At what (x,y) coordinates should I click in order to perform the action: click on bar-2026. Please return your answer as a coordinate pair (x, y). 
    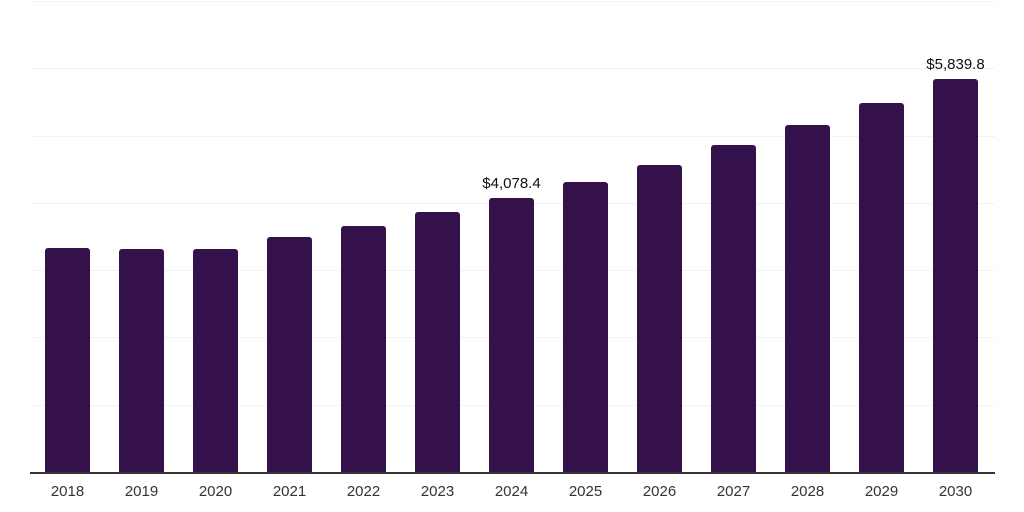
    Looking at the image, I should click on (659, 318).